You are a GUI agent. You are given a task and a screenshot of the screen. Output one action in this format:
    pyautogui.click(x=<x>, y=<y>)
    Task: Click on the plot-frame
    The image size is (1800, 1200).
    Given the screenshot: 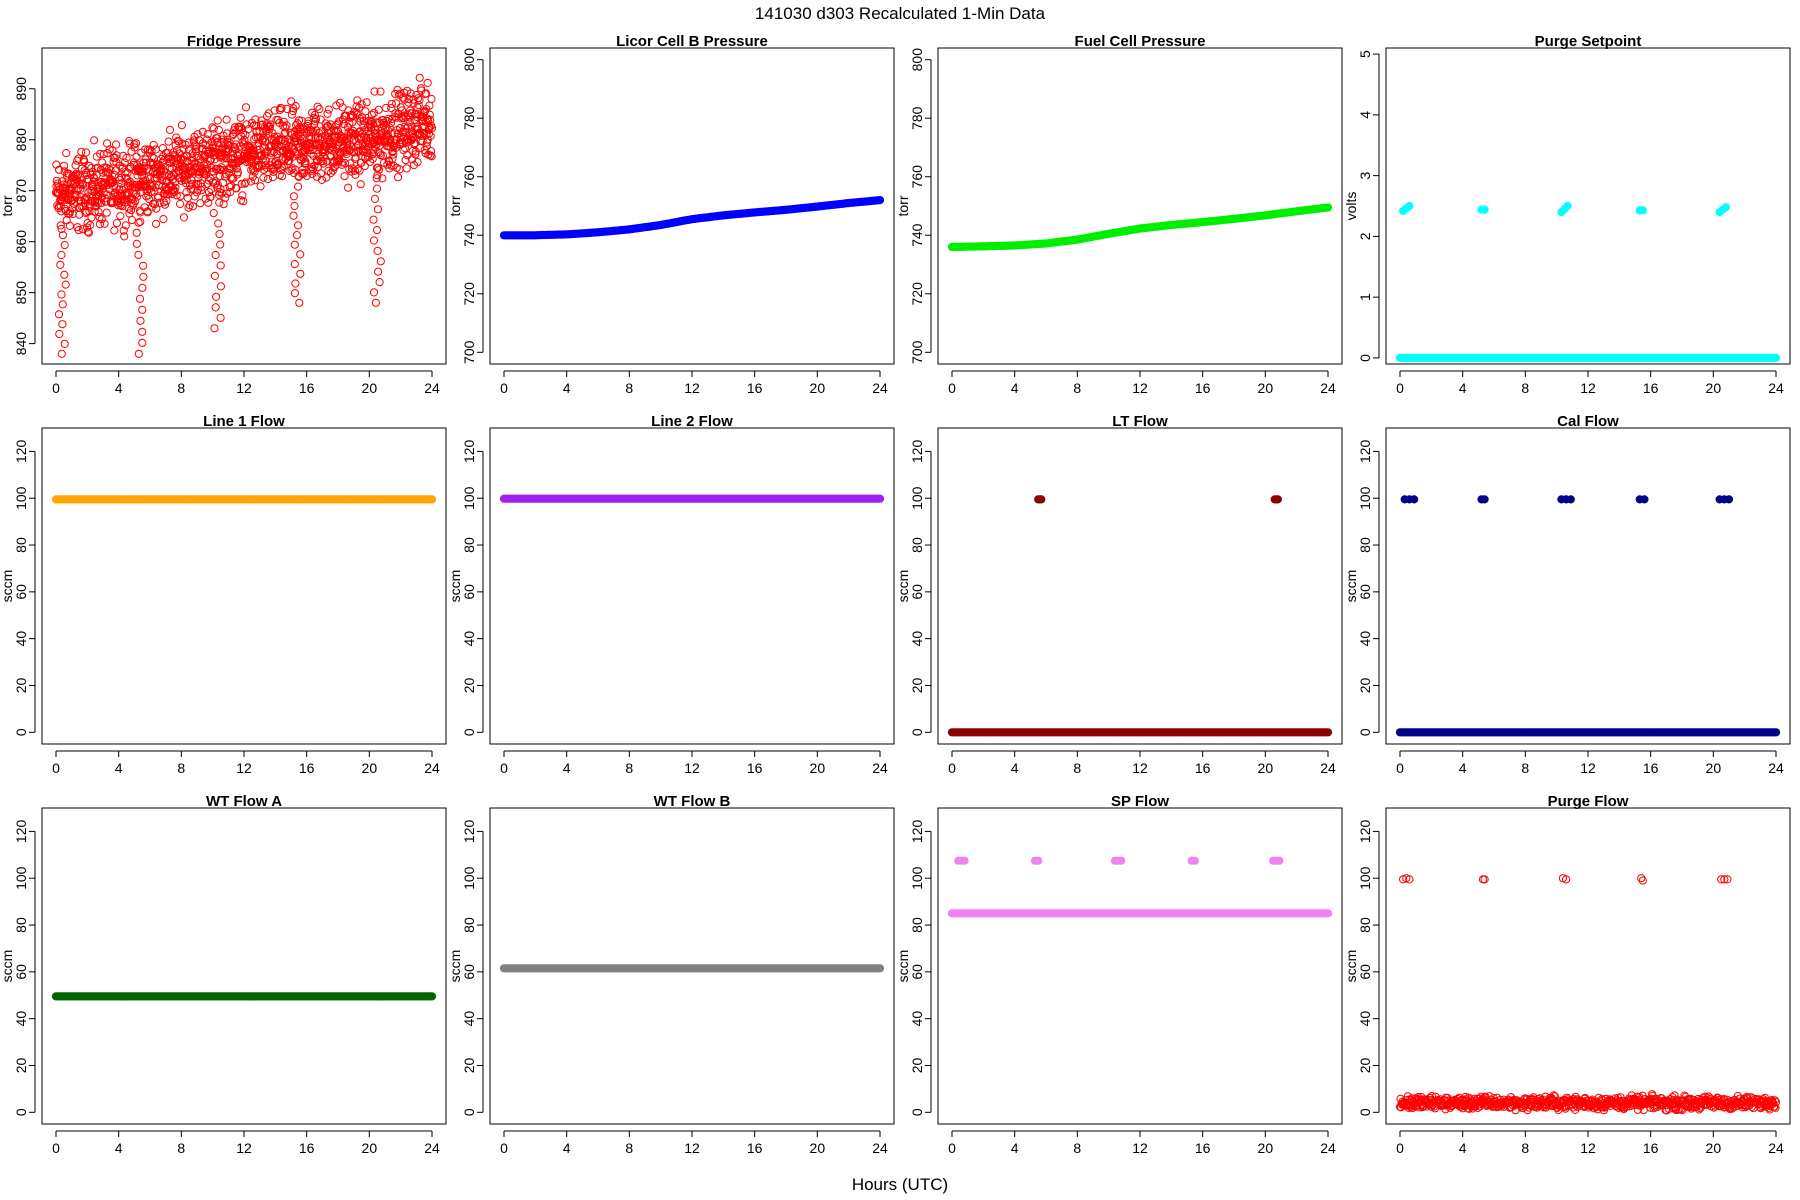 What is the action you would take?
    pyautogui.click(x=1140, y=586)
    